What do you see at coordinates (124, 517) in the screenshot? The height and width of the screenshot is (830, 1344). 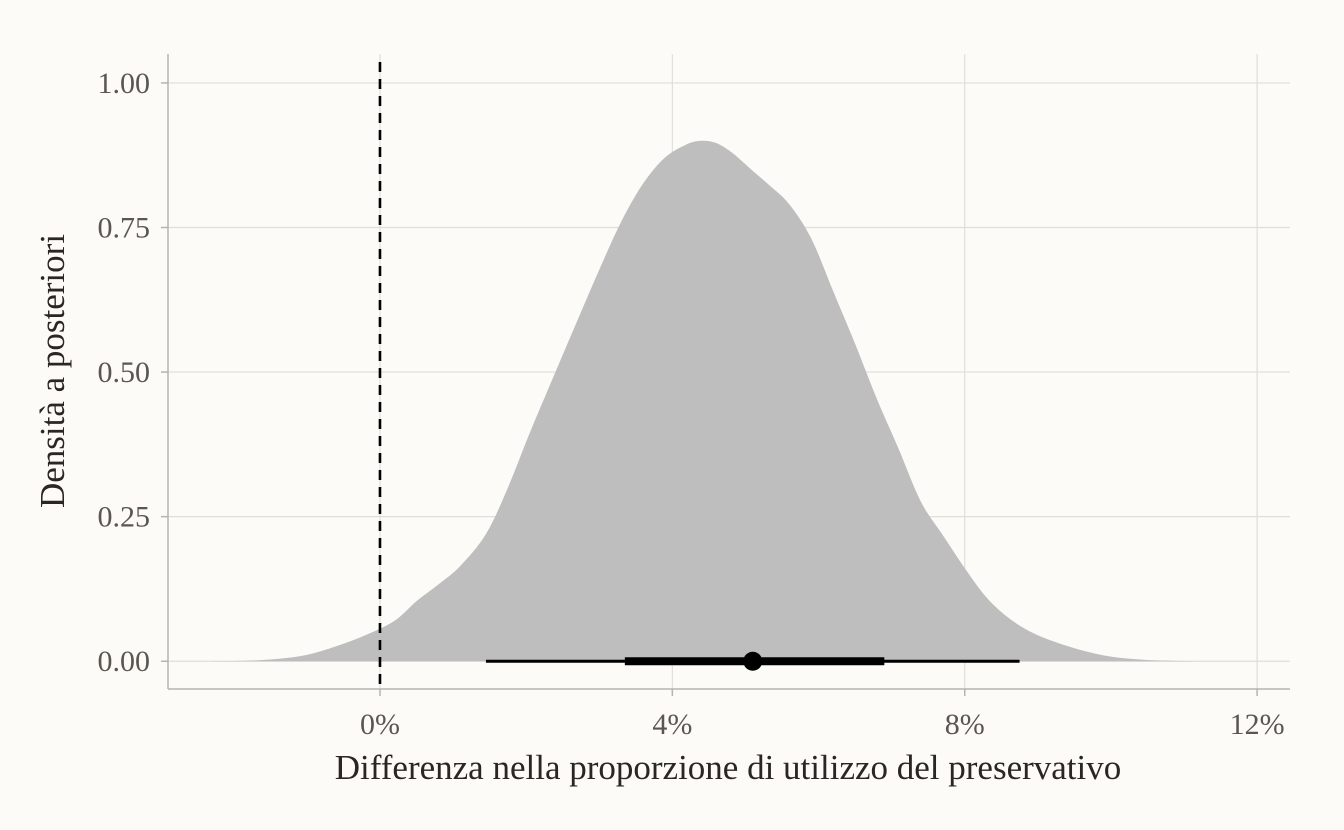 I see `y-tick-label: 0.25` at bounding box center [124, 517].